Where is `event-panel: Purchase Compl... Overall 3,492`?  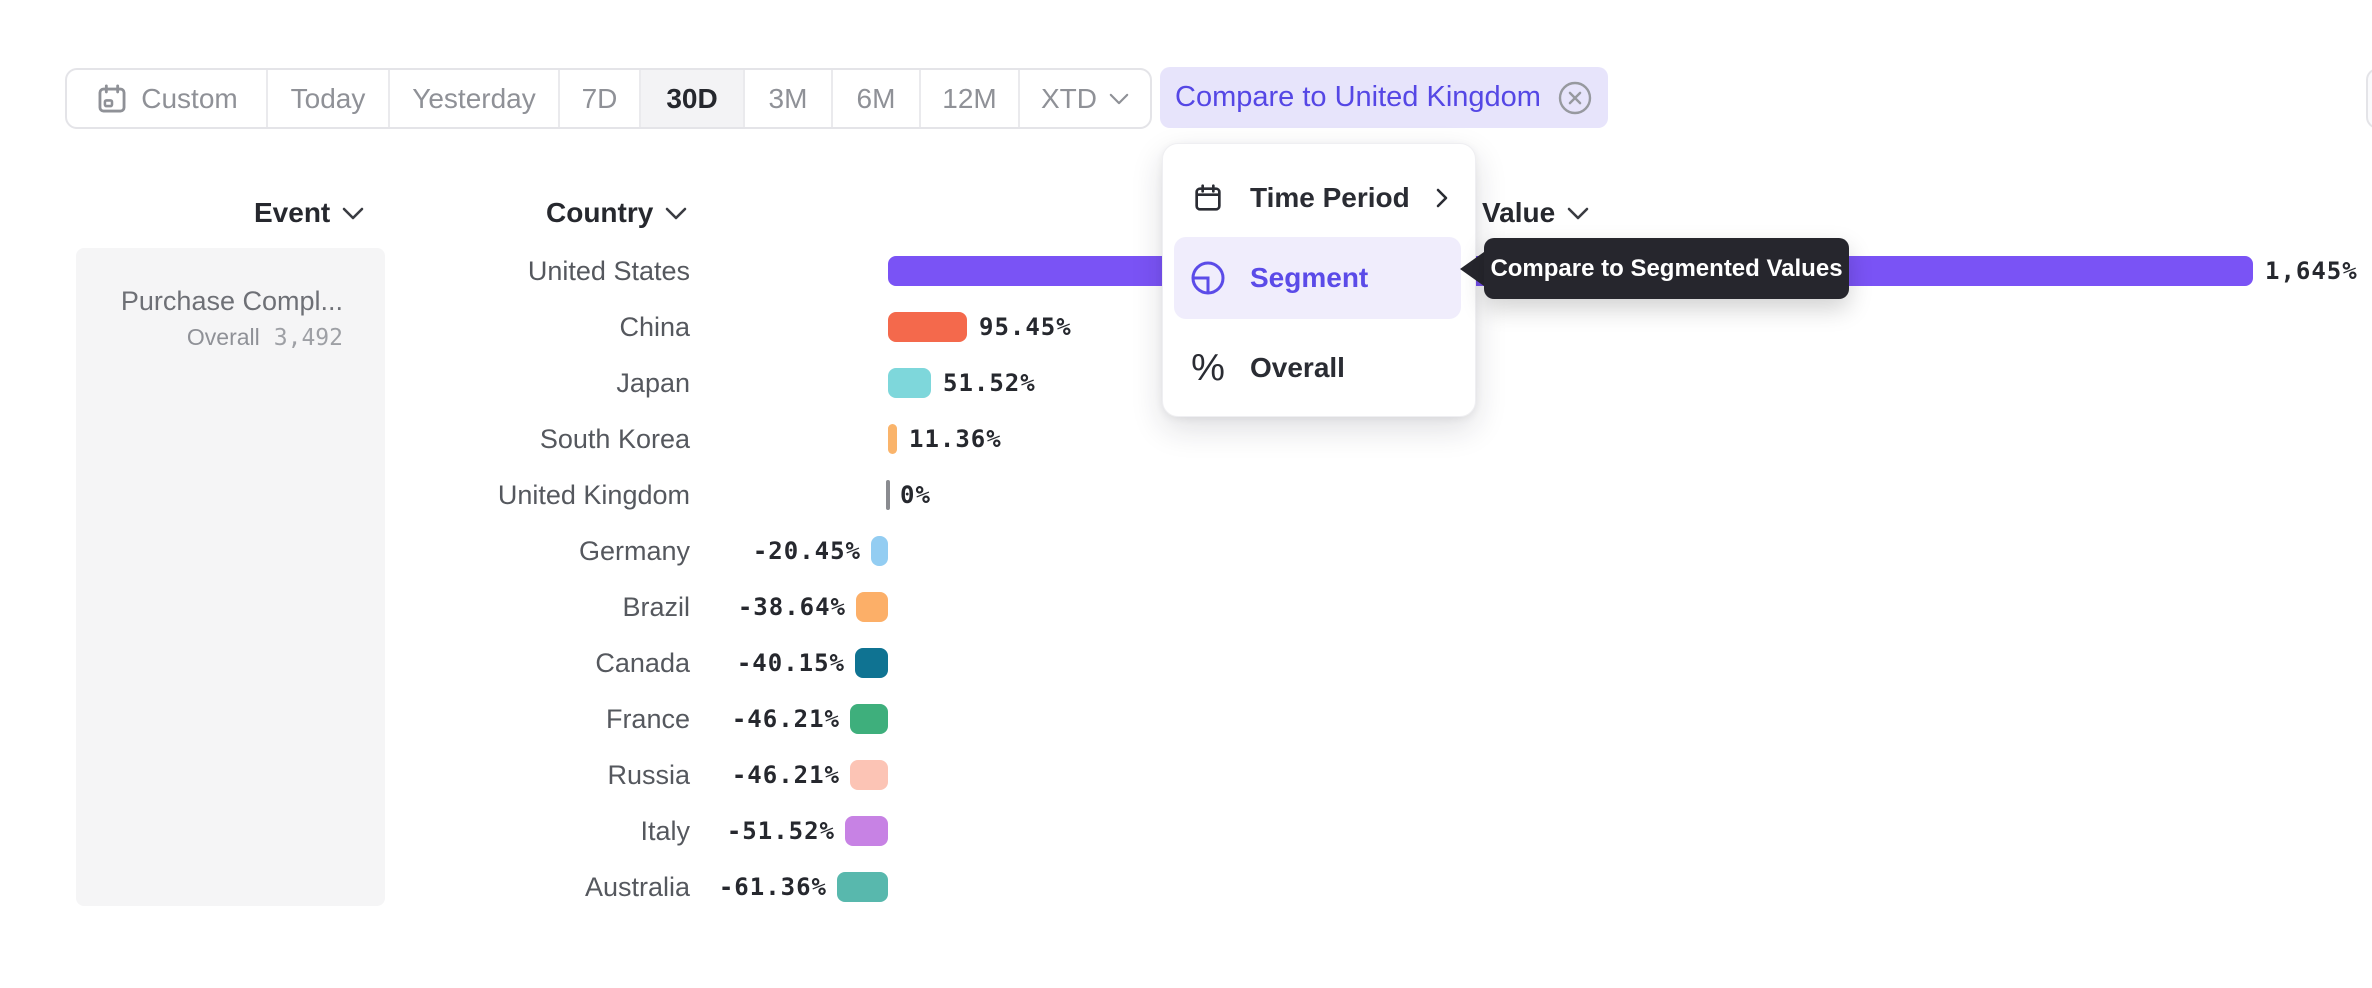
event-panel: Purchase Compl... Overall 3,492 is located at coordinates (230, 577).